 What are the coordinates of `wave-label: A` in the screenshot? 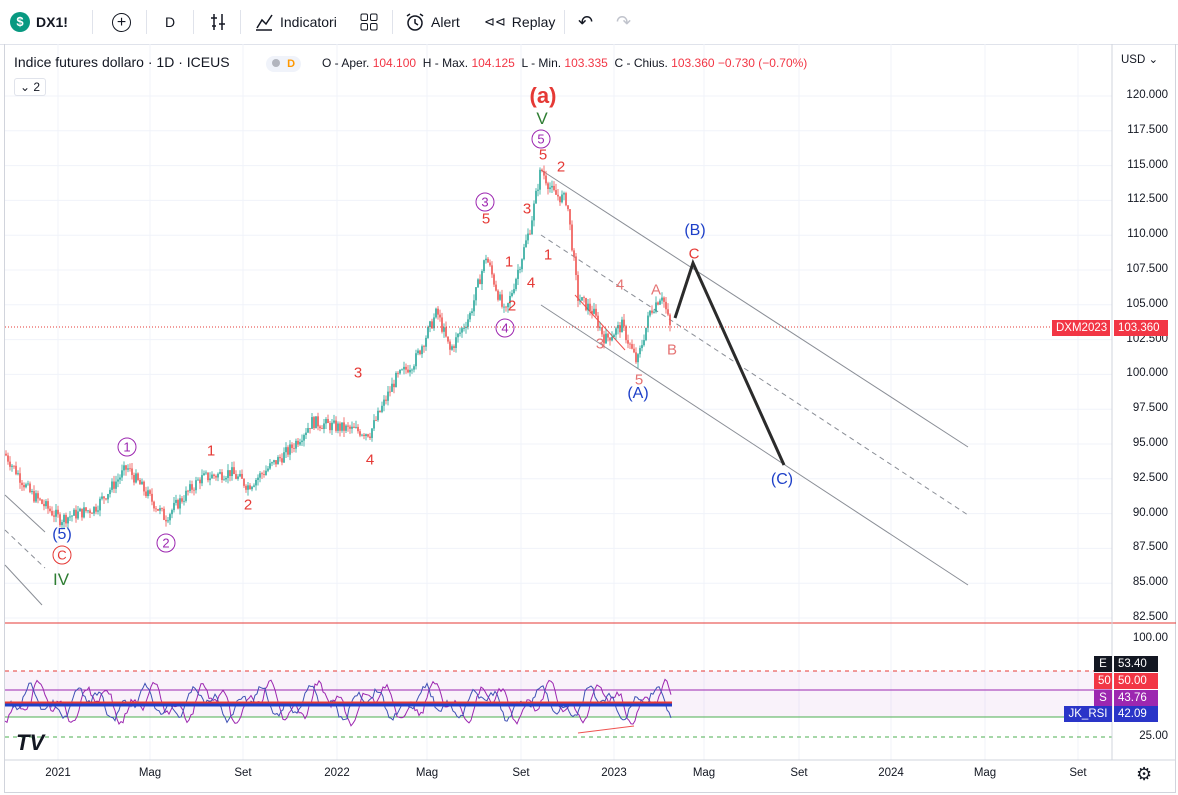 It's located at (656, 290).